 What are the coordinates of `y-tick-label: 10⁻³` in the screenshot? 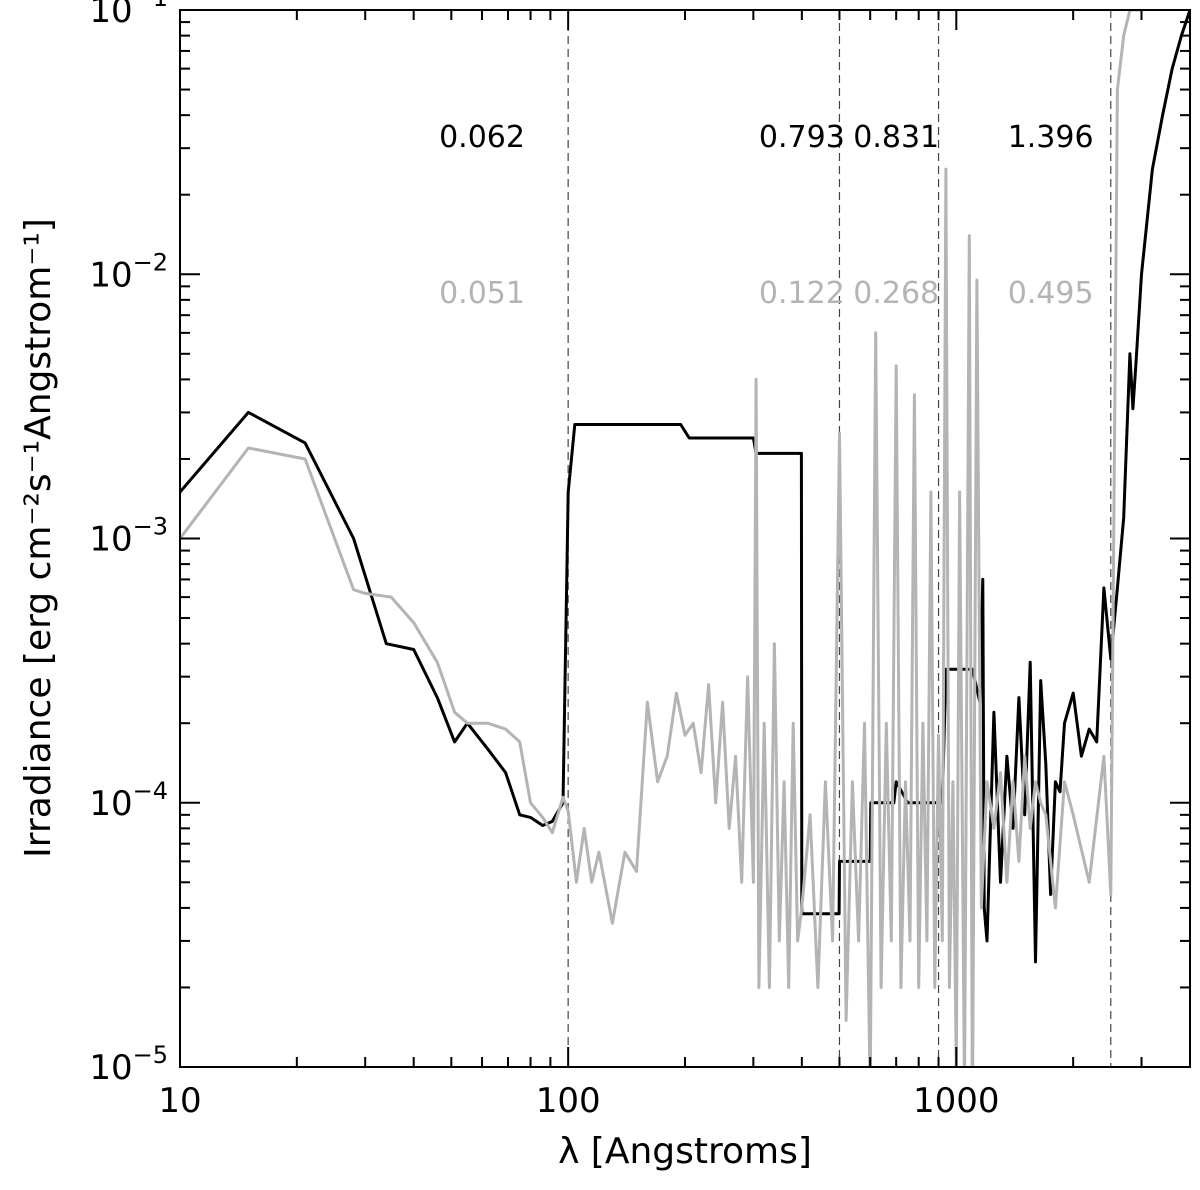 It's located at (128, 536).